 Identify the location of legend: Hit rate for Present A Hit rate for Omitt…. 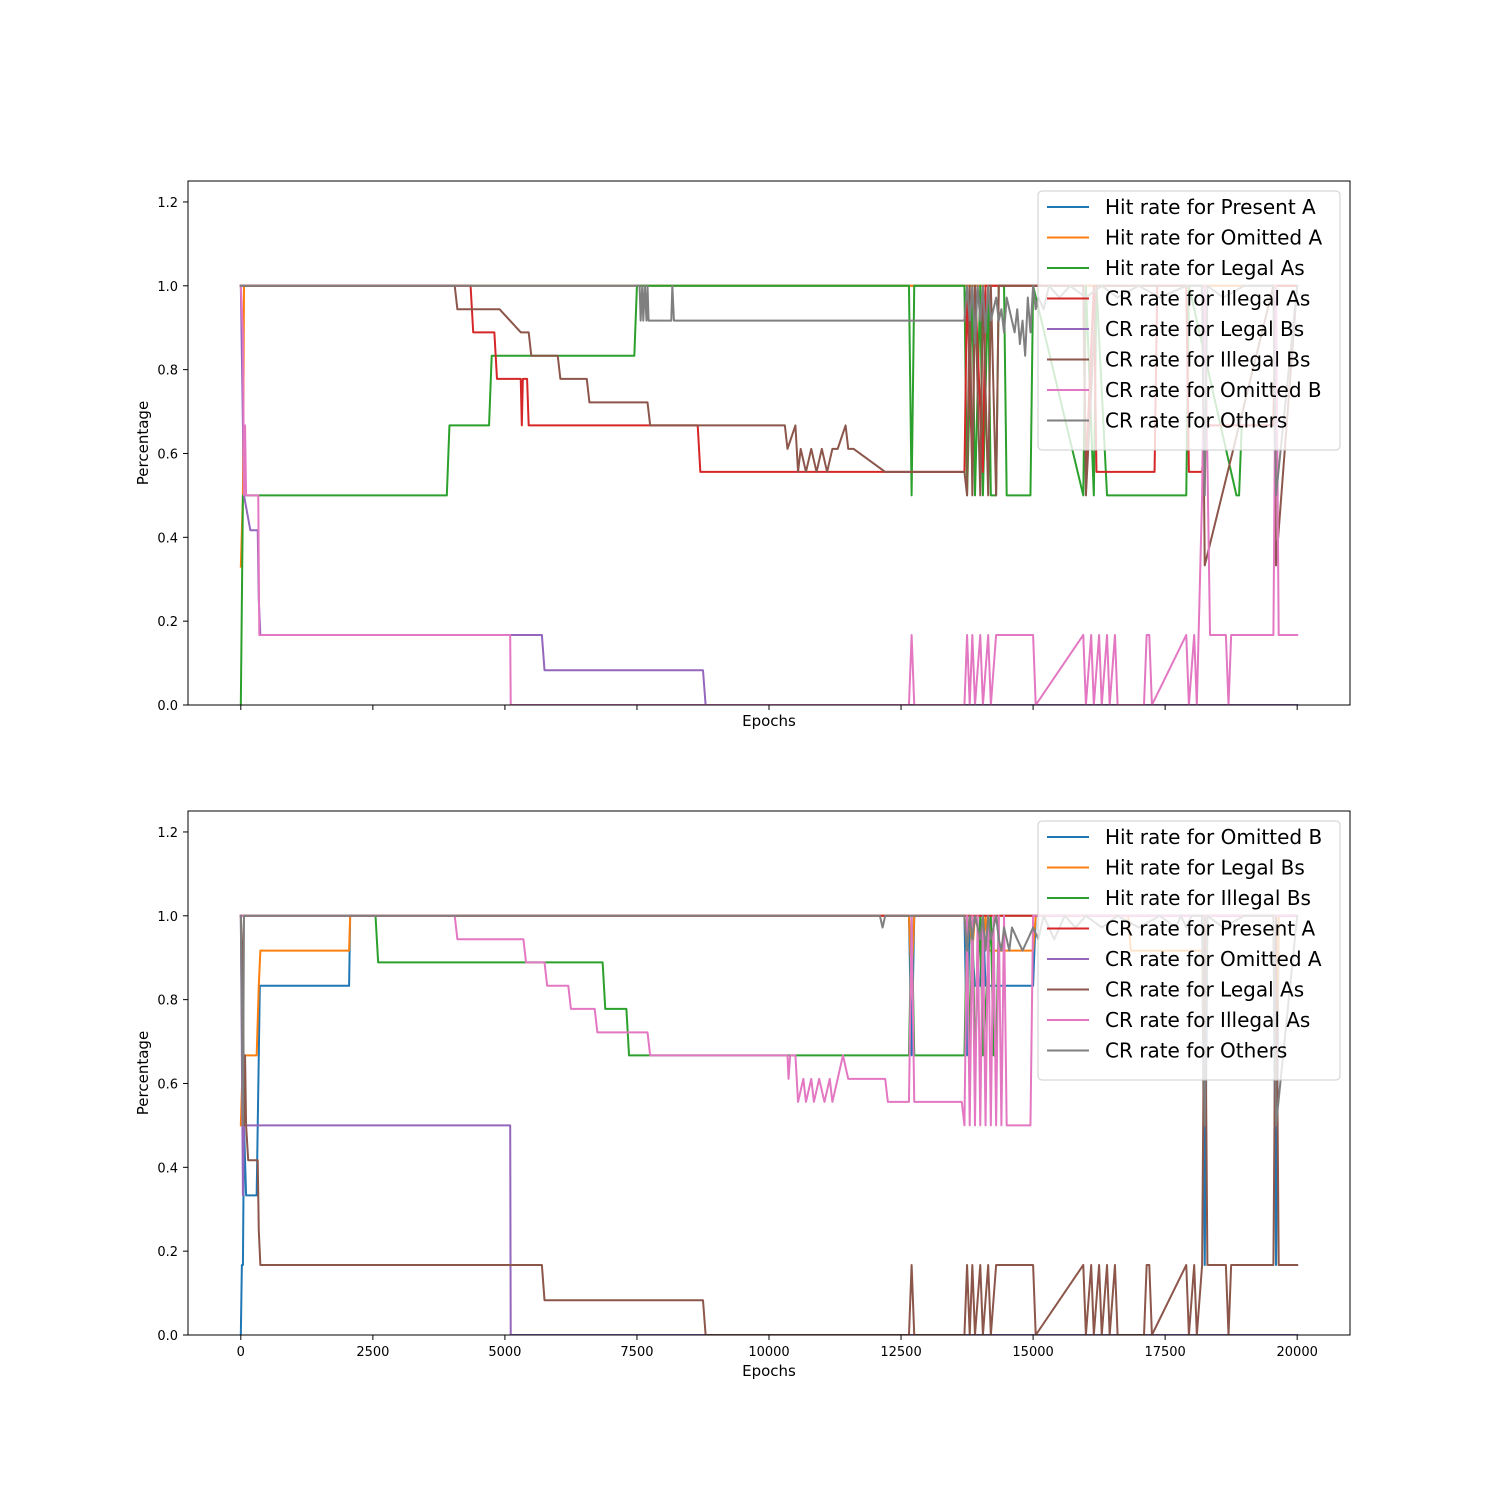
(1189, 320).